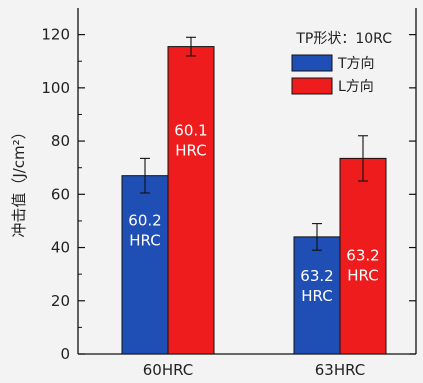 This screenshot has width=423, height=383. I want to click on bar-t-60HRC, so click(145, 265).